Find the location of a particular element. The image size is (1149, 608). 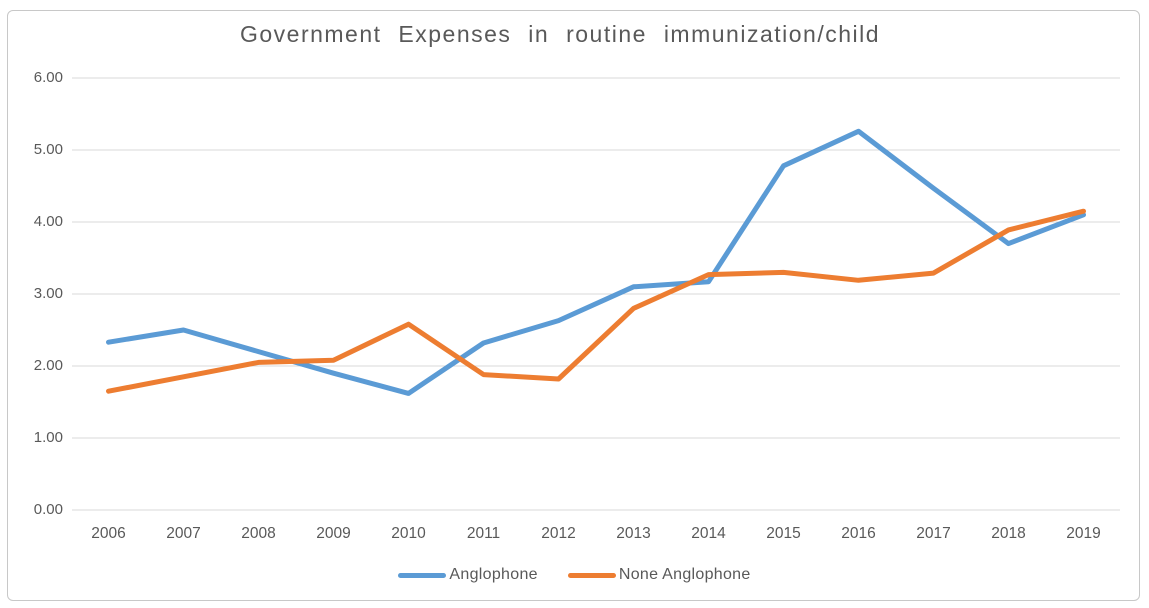

x-tick-label: 2017 is located at coordinates (933, 533).